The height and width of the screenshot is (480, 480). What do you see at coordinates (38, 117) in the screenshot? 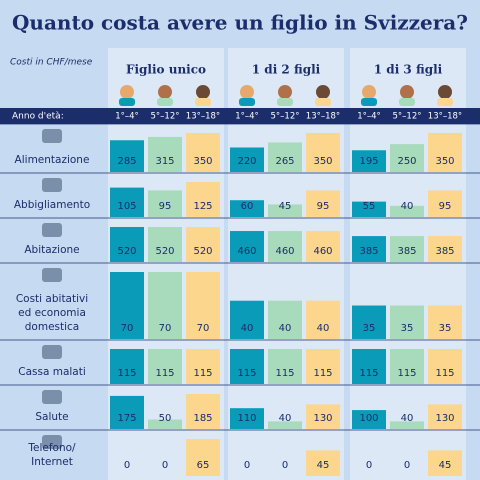
I see `age-header: Anno d'età:` at bounding box center [38, 117].